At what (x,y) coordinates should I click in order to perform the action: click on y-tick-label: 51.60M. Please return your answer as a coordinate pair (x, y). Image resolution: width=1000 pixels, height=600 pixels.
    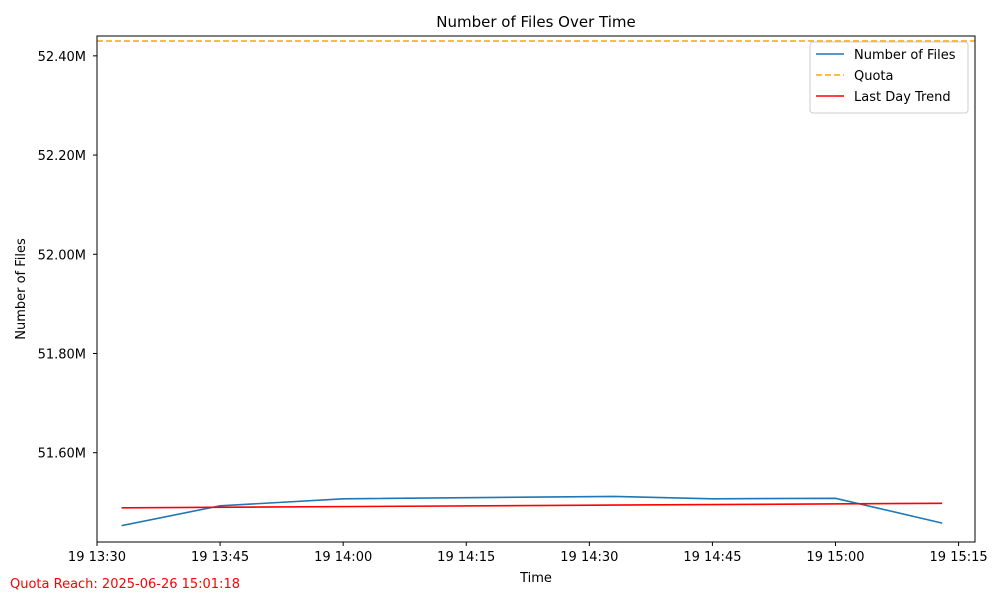
    Looking at the image, I should click on (62, 454).